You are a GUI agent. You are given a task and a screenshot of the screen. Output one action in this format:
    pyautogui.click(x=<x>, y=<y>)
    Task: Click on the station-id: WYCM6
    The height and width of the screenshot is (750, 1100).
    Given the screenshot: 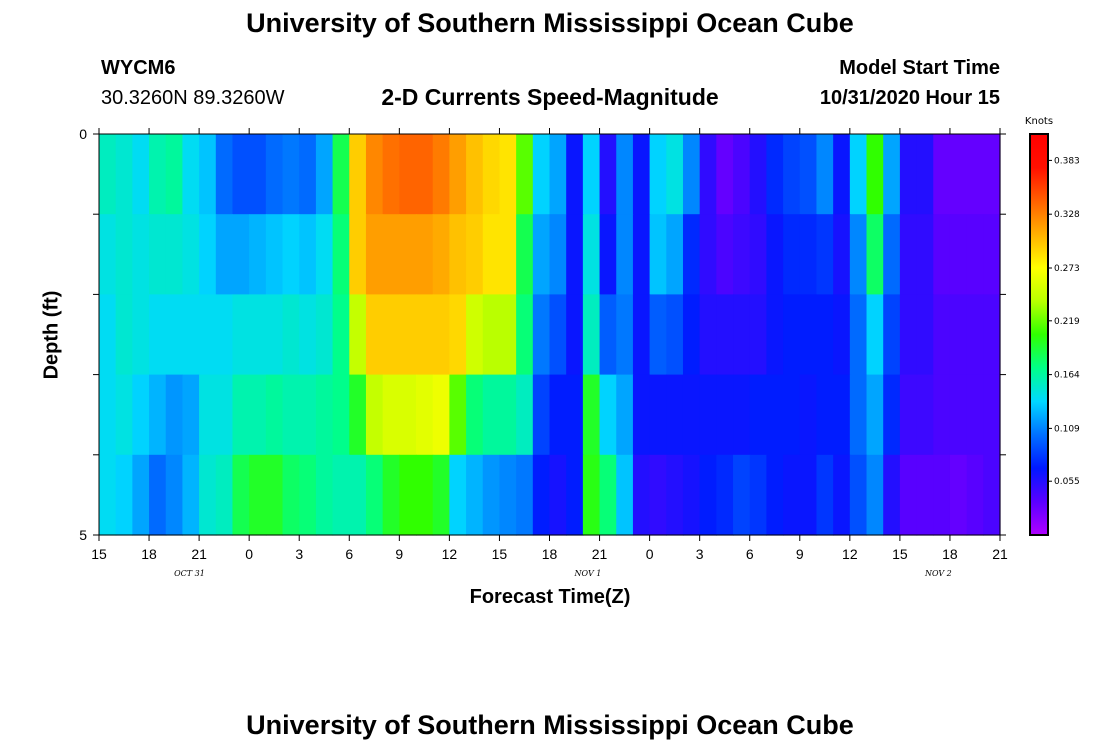 What is the action you would take?
    pyautogui.click(x=138, y=68)
    